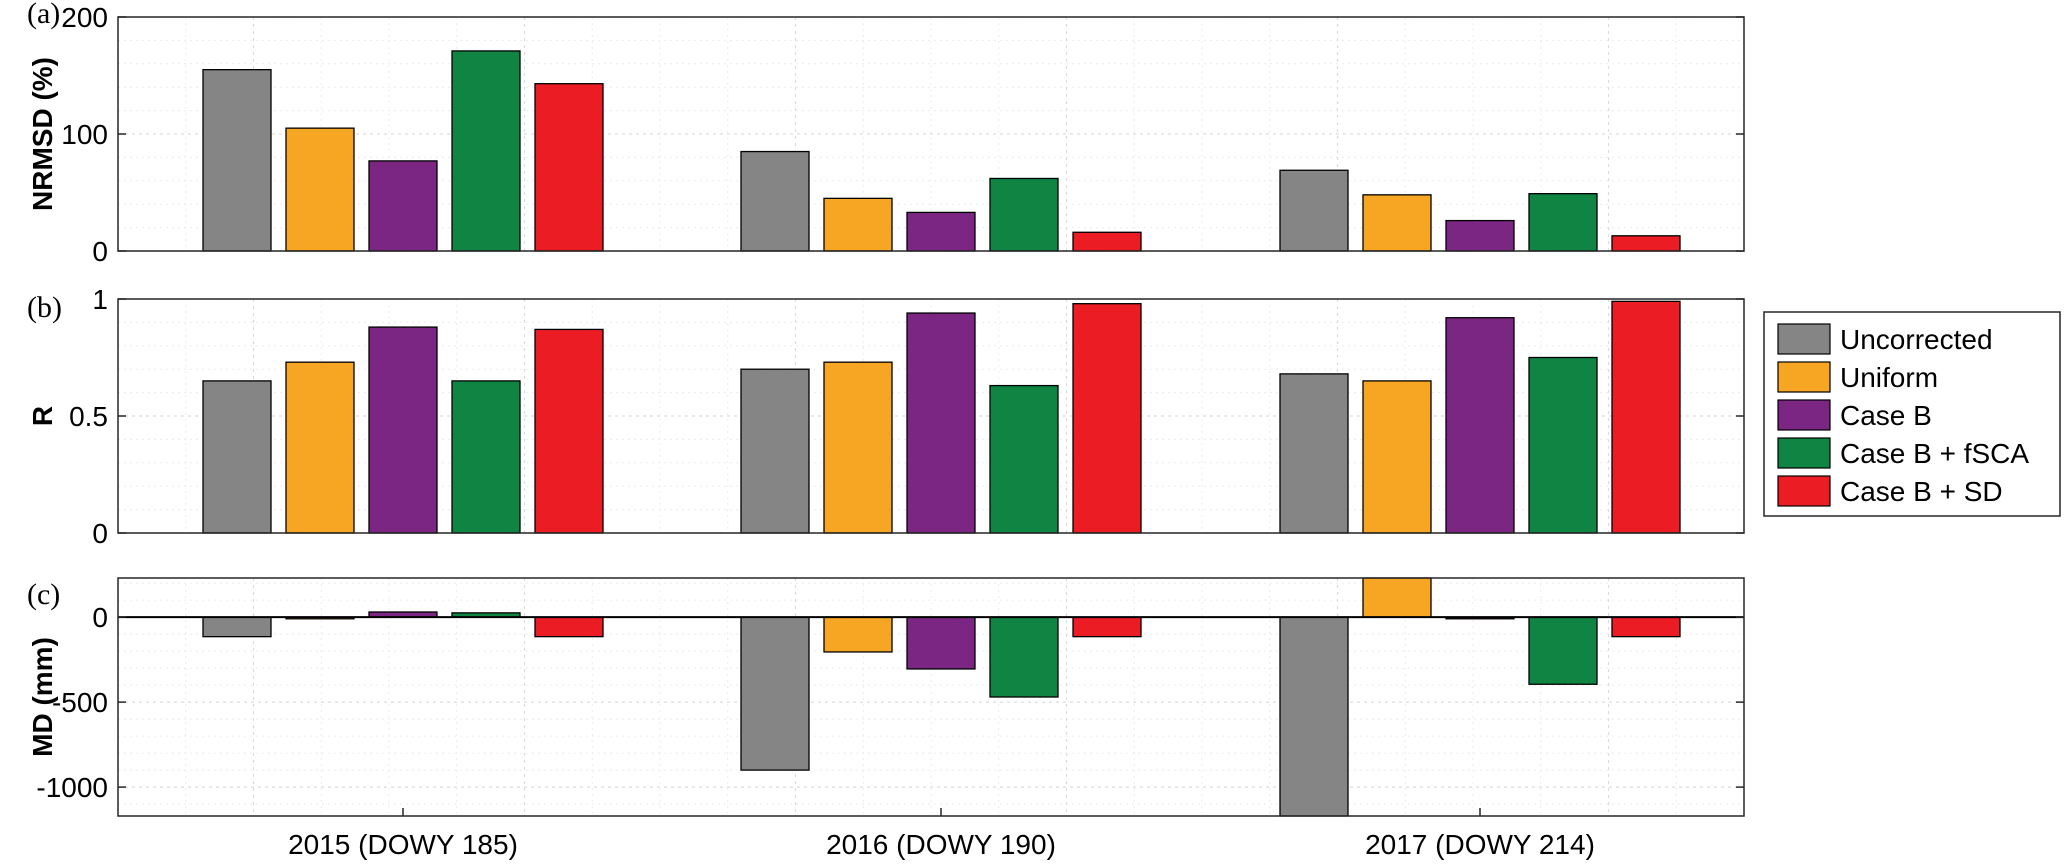  I want to click on legend-label: Uncorrected, so click(1916, 339).